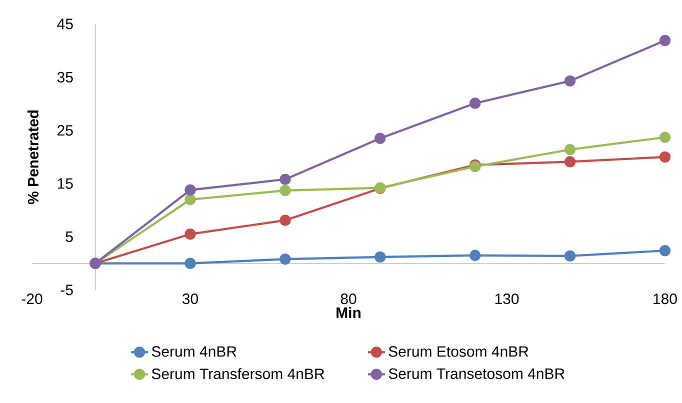 The image size is (682, 403). I want to click on x-tick-label: 180, so click(665, 299).